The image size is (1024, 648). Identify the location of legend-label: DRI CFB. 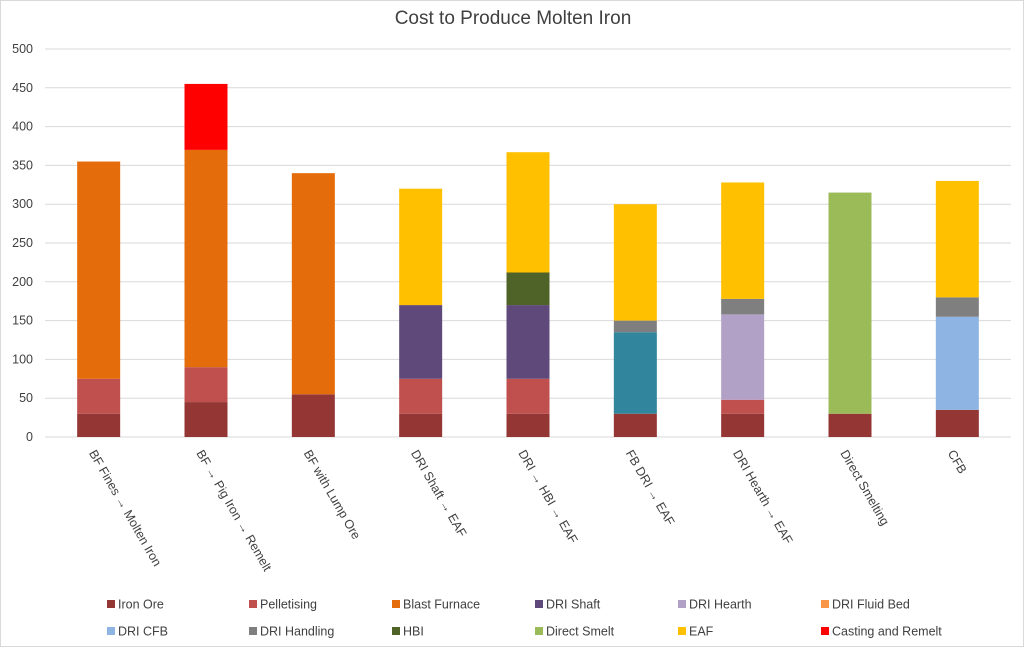
(143, 632).